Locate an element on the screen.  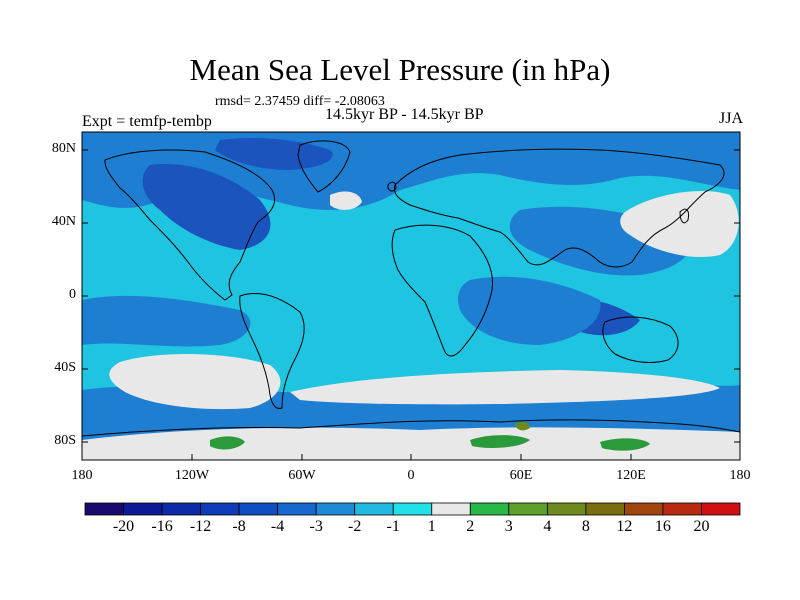
colorbar-label: 12 is located at coordinates (624, 526).